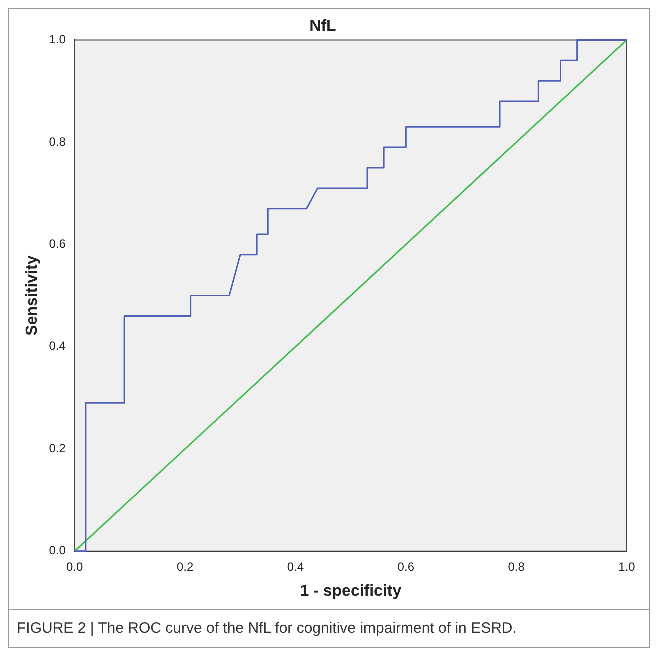  Describe the element at coordinates (33, 296) in the screenshot. I see `y-axis-title: Sensitivity` at that location.